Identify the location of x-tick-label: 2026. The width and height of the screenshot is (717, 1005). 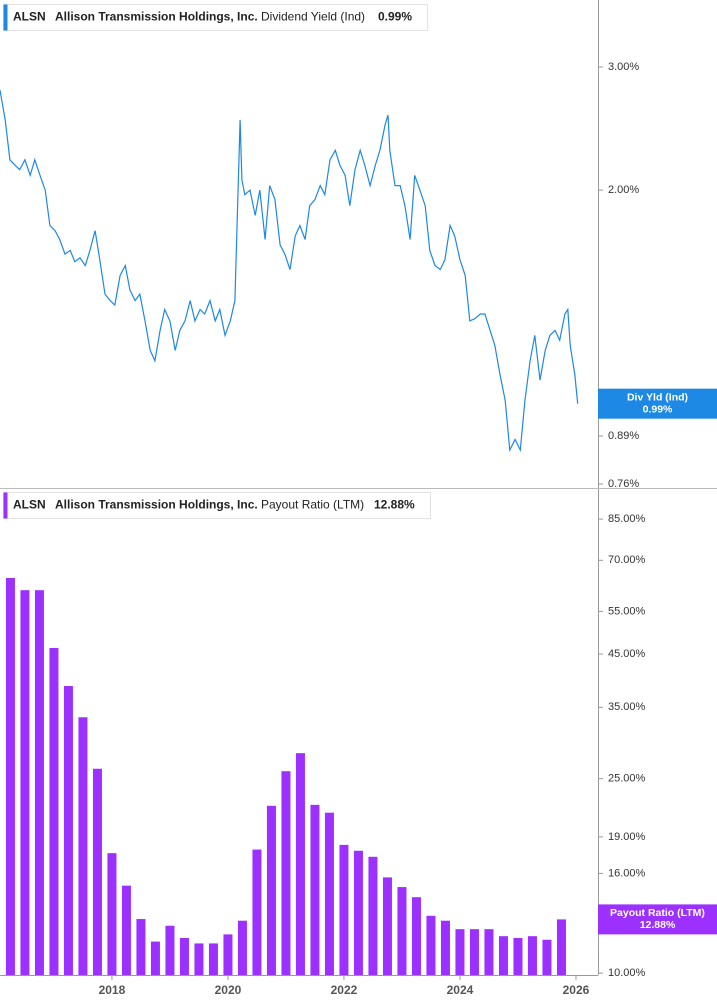
(576, 990).